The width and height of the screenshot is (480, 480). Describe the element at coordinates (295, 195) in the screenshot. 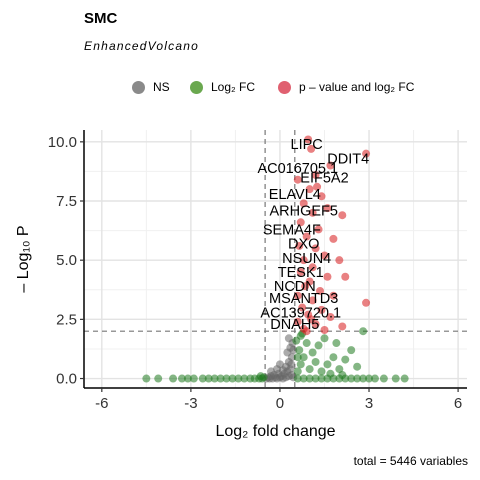

I see `gene-label: ELAVL4` at that location.